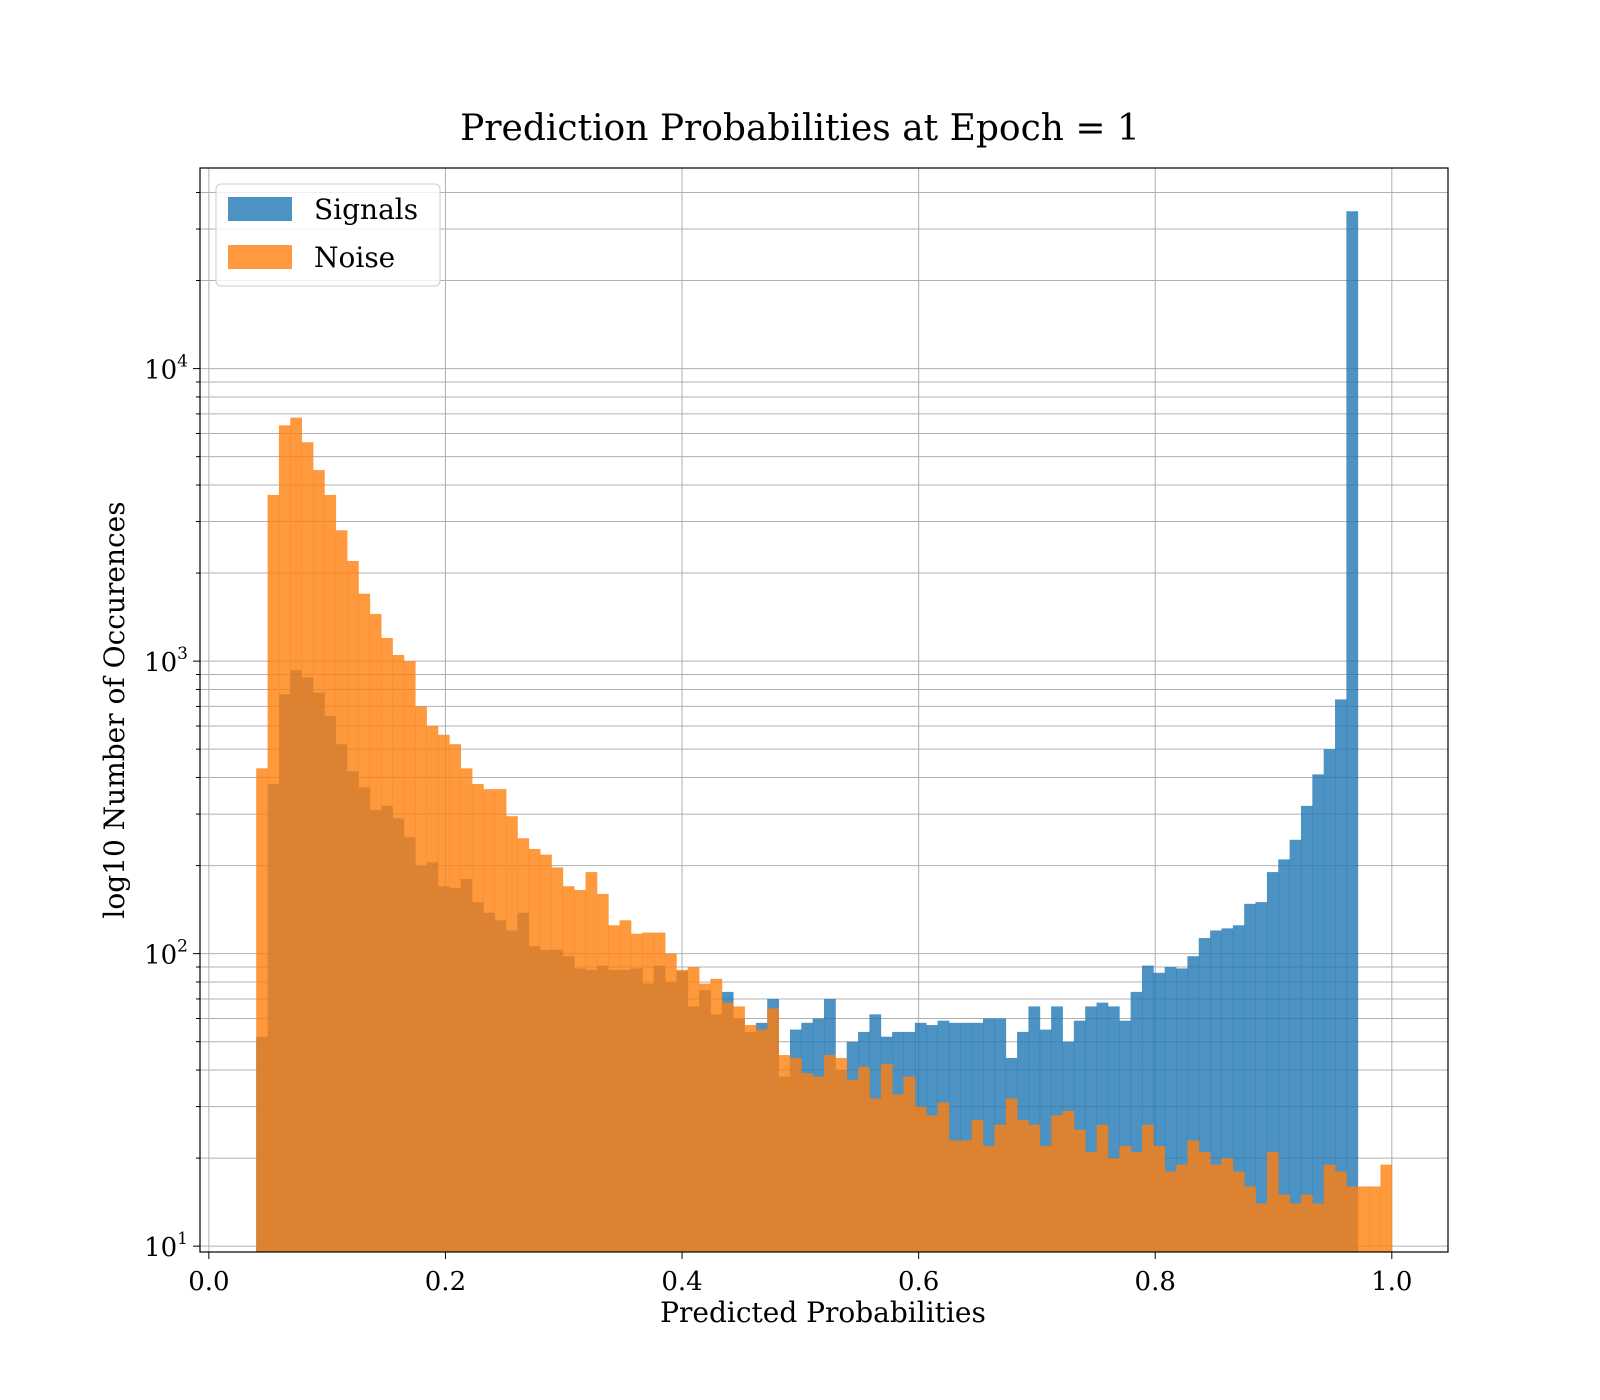  Describe the element at coordinates (366, 209) in the screenshot. I see `legend-label-signals: Signals` at that location.